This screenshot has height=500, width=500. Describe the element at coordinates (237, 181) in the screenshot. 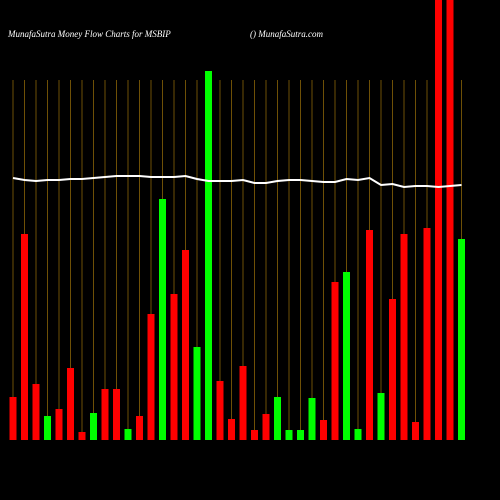

I see `money-flow-line` at that location.